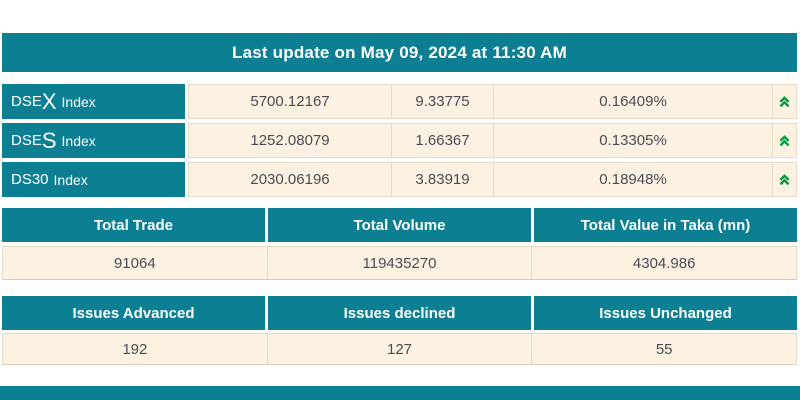 This screenshot has width=800, height=400. What do you see at coordinates (133, 313) in the screenshot?
I see `issues-header-cell: Issues Advanced` at bounding box center [133, 313].